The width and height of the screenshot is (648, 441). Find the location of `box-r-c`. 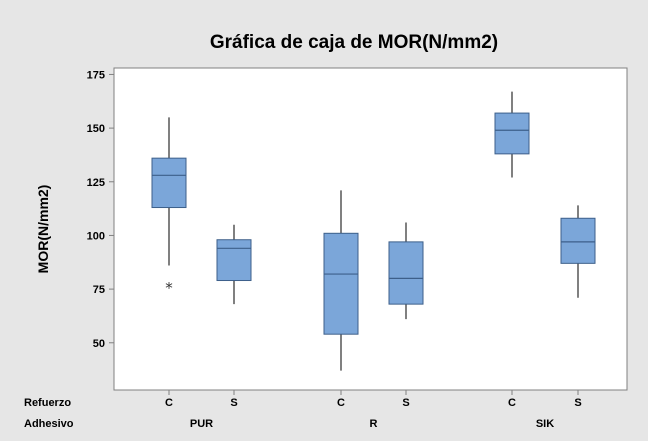

box-r-c is located at coordinates (341, 280).